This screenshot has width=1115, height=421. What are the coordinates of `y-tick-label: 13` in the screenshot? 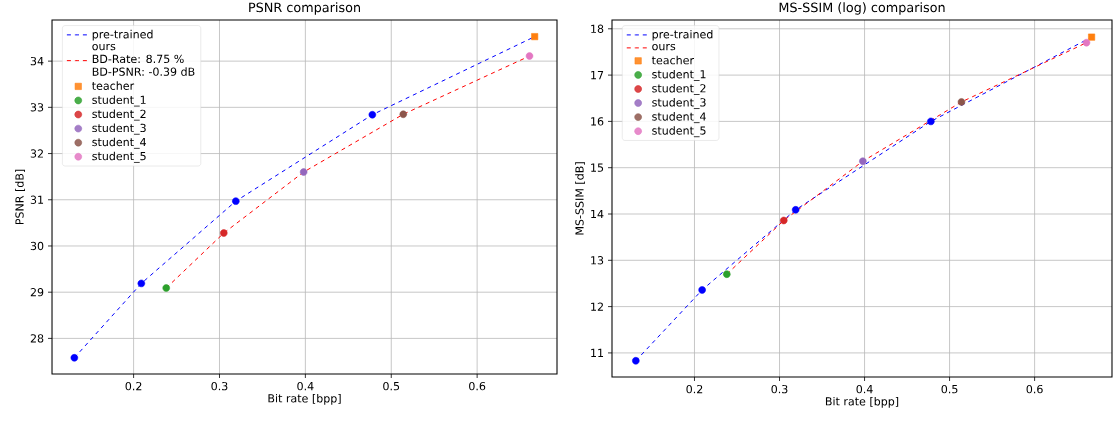 It's located at (597, 260).